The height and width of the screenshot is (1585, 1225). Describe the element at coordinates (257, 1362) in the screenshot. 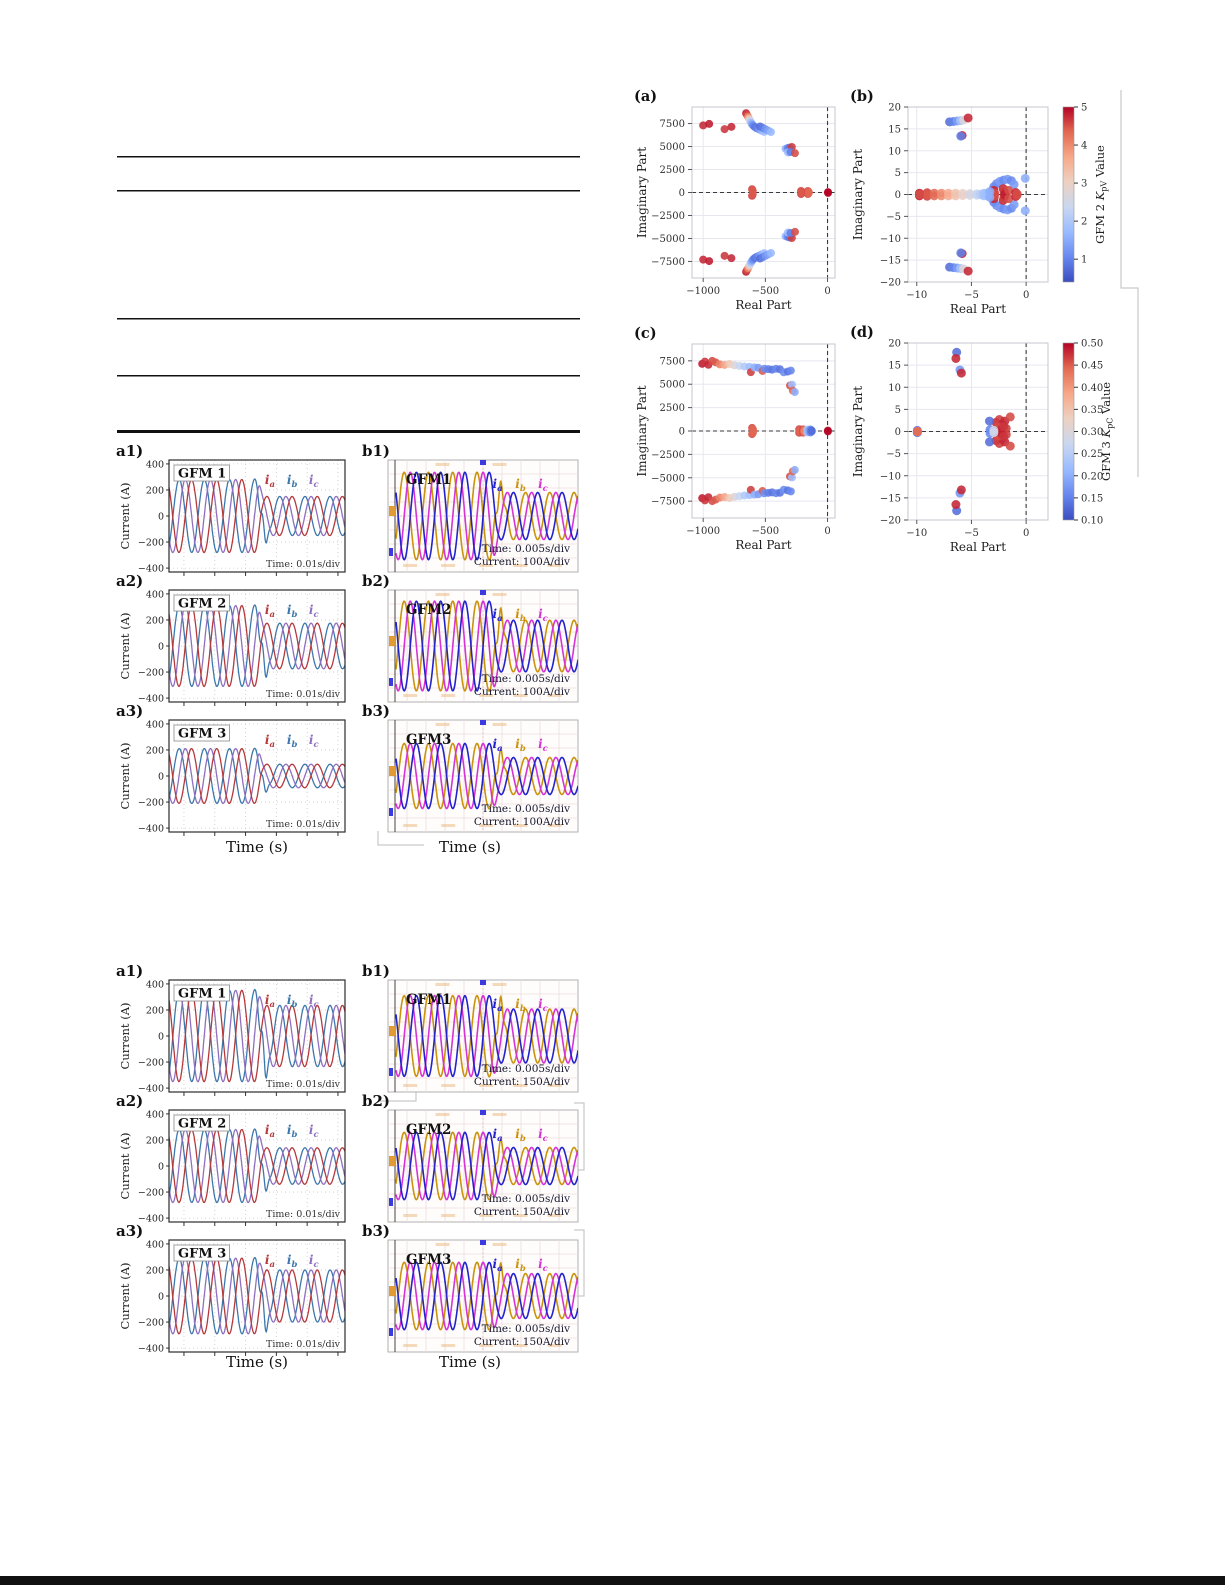

I see `x-axis-label: Time (s)` at that location.